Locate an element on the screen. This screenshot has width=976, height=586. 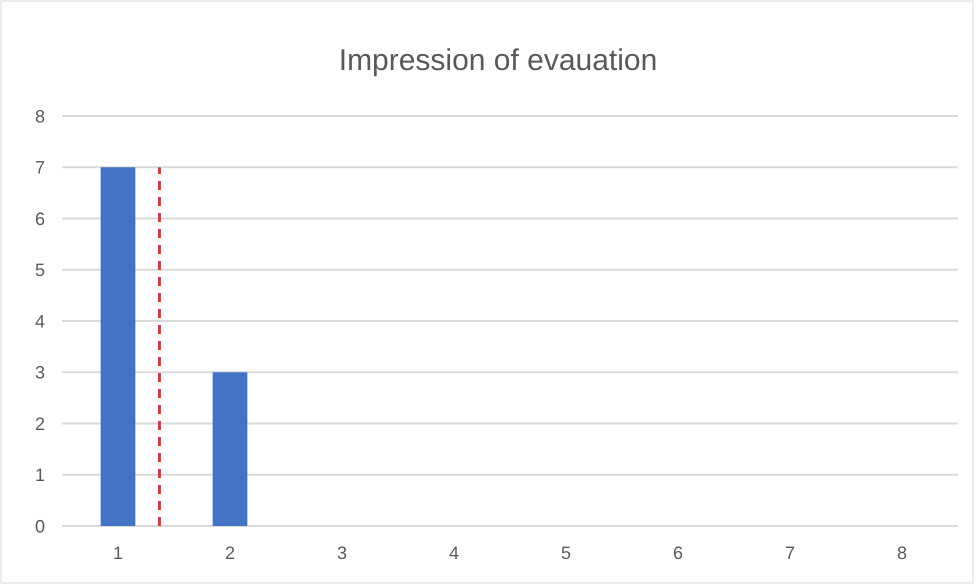
chart-title: Impression of evauation is located at coordinates (498, 60).